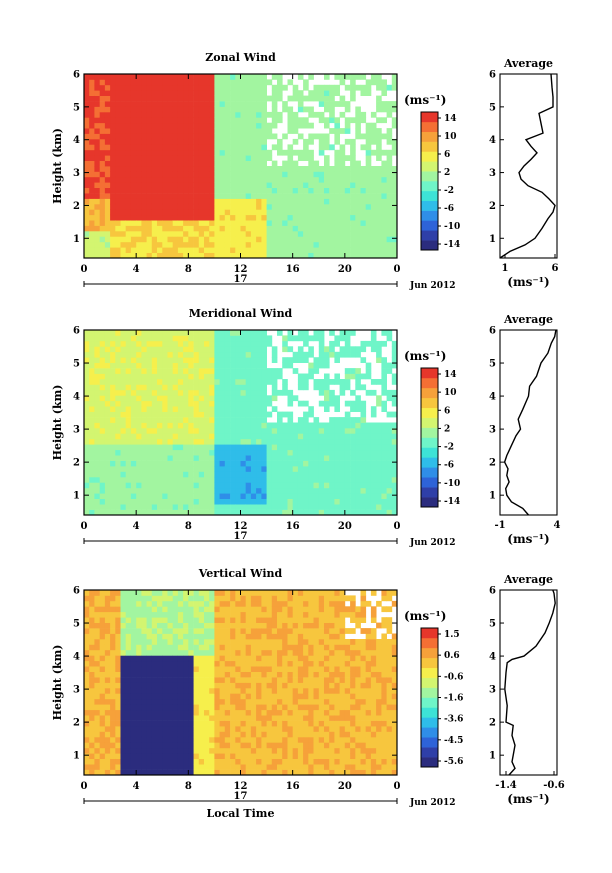 The height and width of the screenshot is (873, 612). What do you see at coordinates (492, 75) in the screenshot?
I see `average-y-tick-label: 6` at bounding box center [492, 75].